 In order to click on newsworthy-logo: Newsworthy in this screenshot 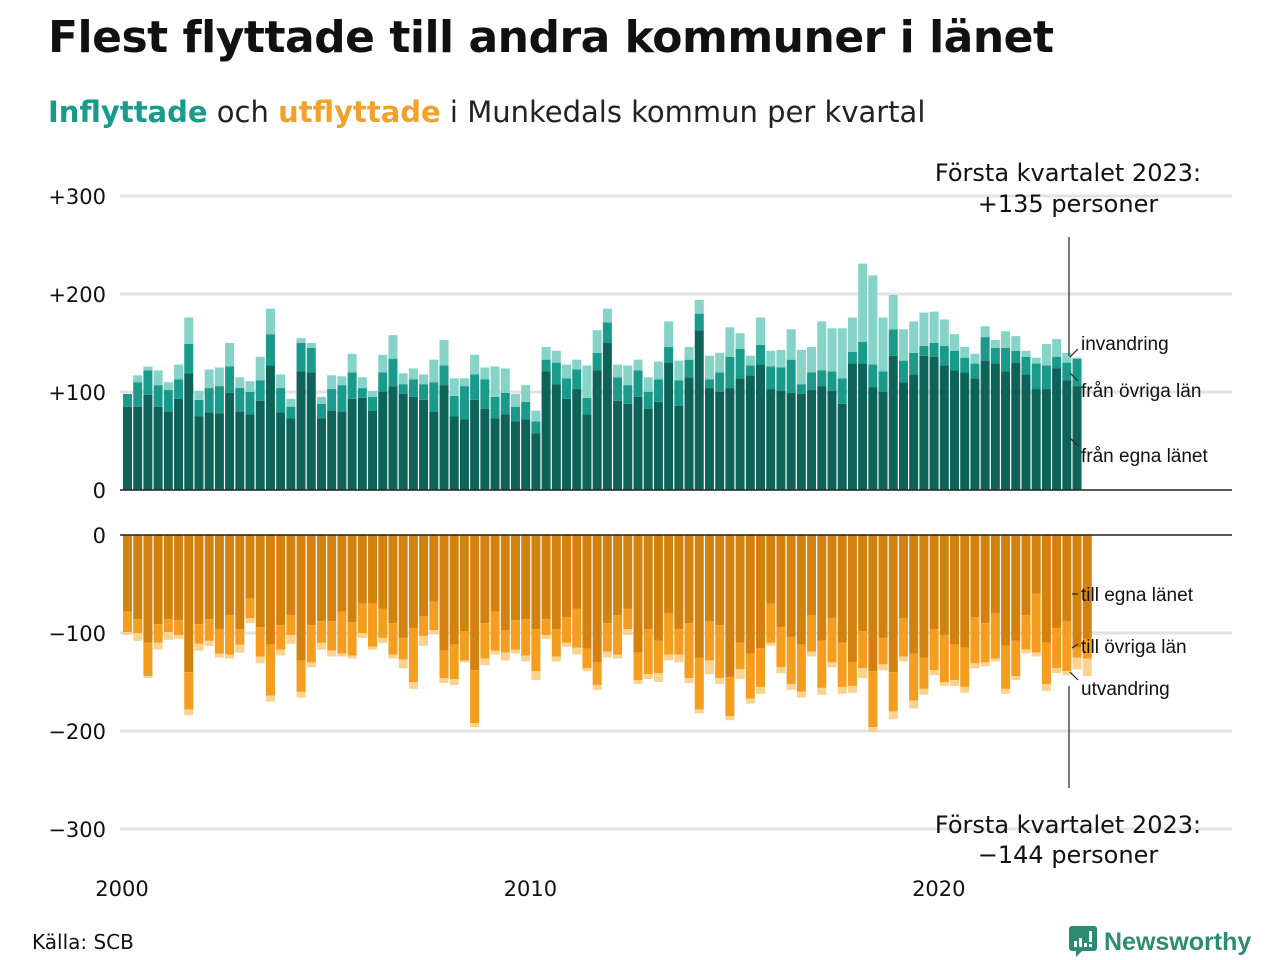, I will do `click(1159, 942)`.